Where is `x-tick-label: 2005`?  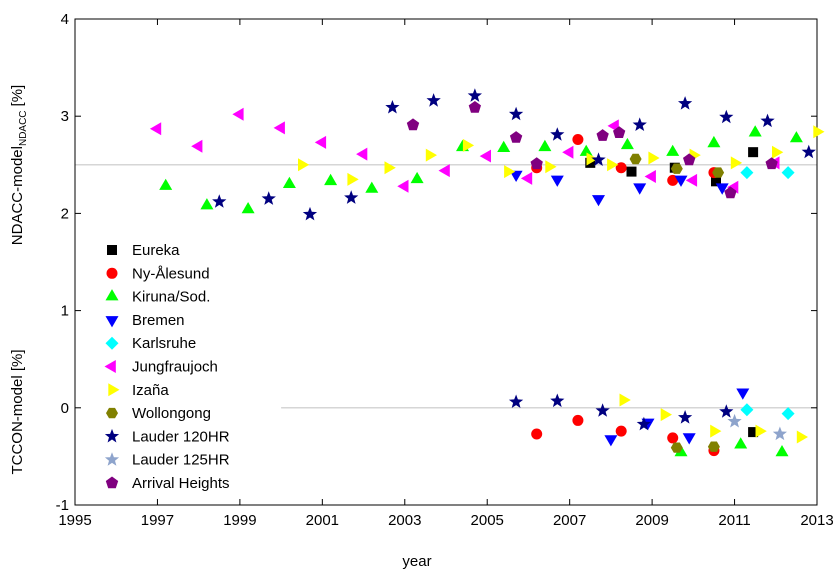 x-tick-label: 2005 is located at coordinates (487, 520).